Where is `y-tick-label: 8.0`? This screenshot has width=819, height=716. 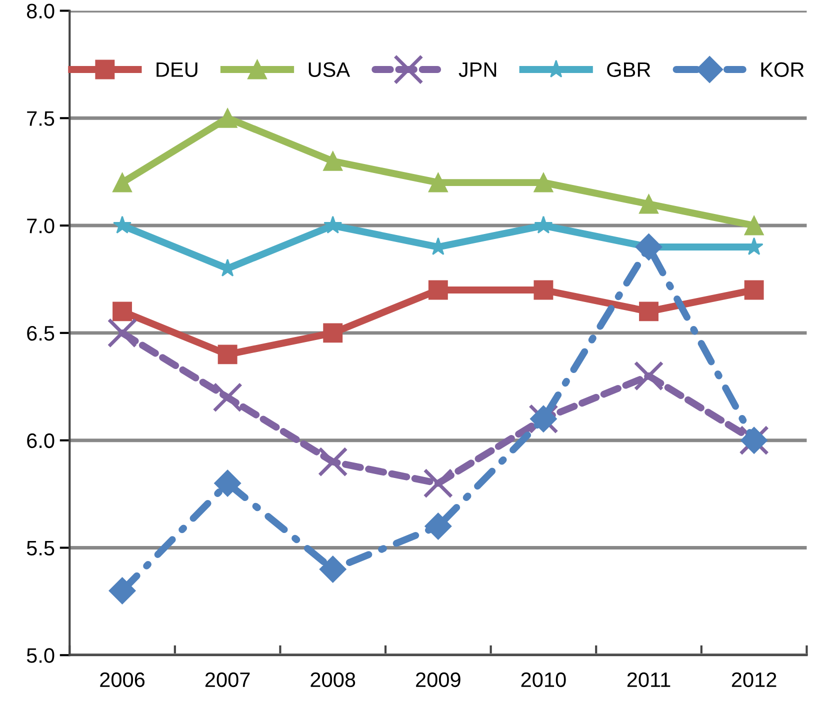
y-tick-label: 8.0 is located at coordinates (40, 11).